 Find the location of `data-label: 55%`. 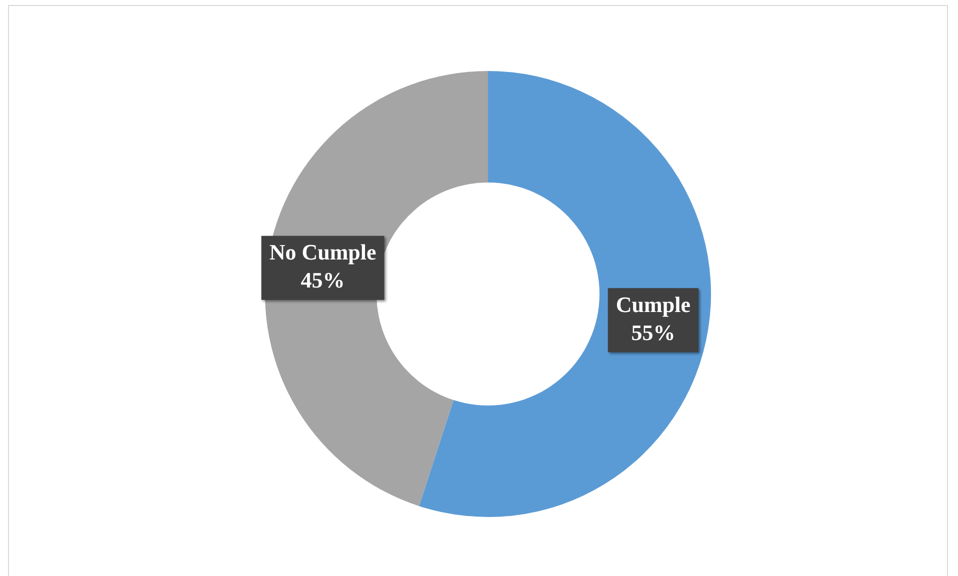

data-label: 55% is located at coordinates (653, 332).